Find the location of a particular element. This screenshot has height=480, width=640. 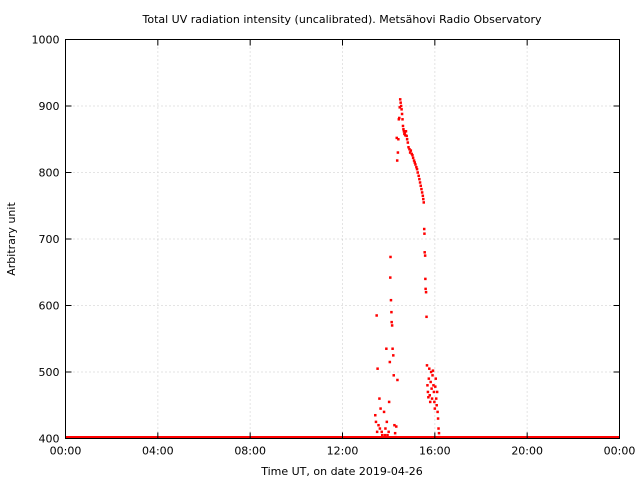

x-tick-label: 04:00 is located at coordinates (158, 451).